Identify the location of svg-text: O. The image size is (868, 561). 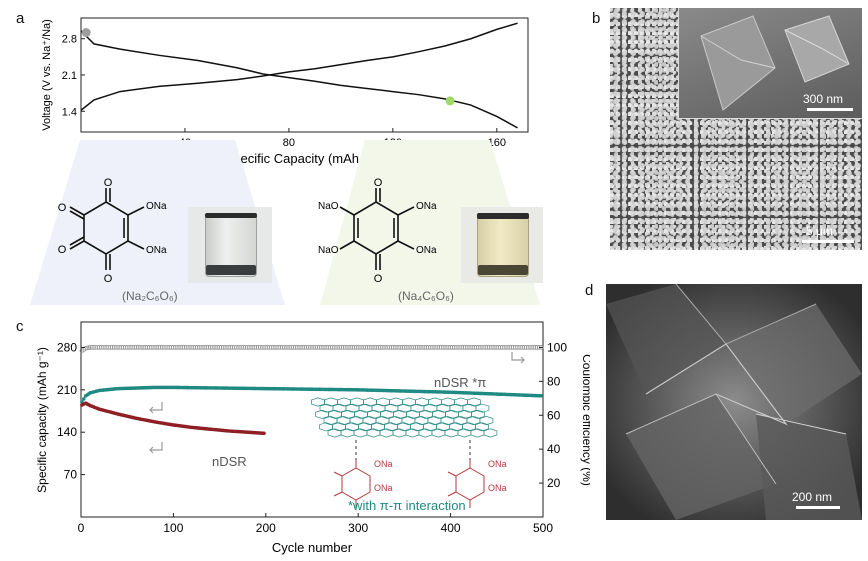
(108, 279).